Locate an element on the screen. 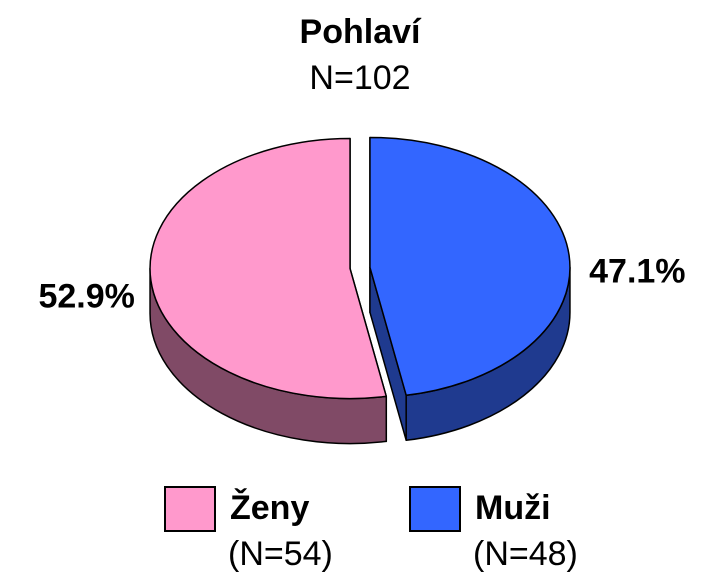  legend-note: (N=54) is located at coordinates (280, 554).